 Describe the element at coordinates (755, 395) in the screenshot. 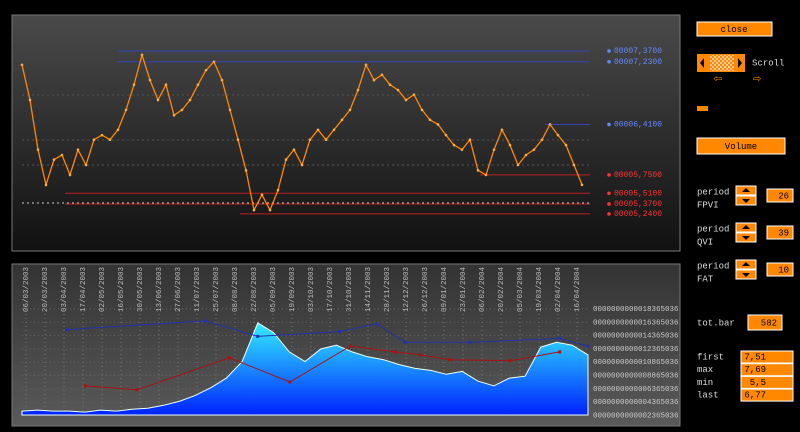

I see `stat-value: 6,77` at that location.